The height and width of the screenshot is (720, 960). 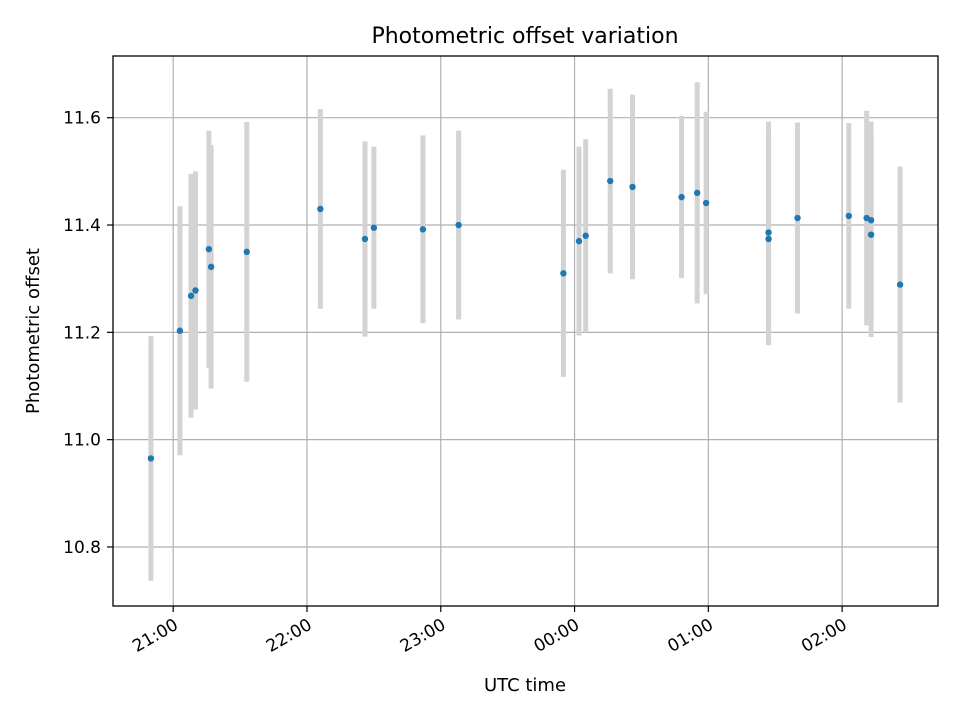 I want to click on y-axis: 10.8 11.0 11.2 11.4 11.6, so click(x=88, y=333).